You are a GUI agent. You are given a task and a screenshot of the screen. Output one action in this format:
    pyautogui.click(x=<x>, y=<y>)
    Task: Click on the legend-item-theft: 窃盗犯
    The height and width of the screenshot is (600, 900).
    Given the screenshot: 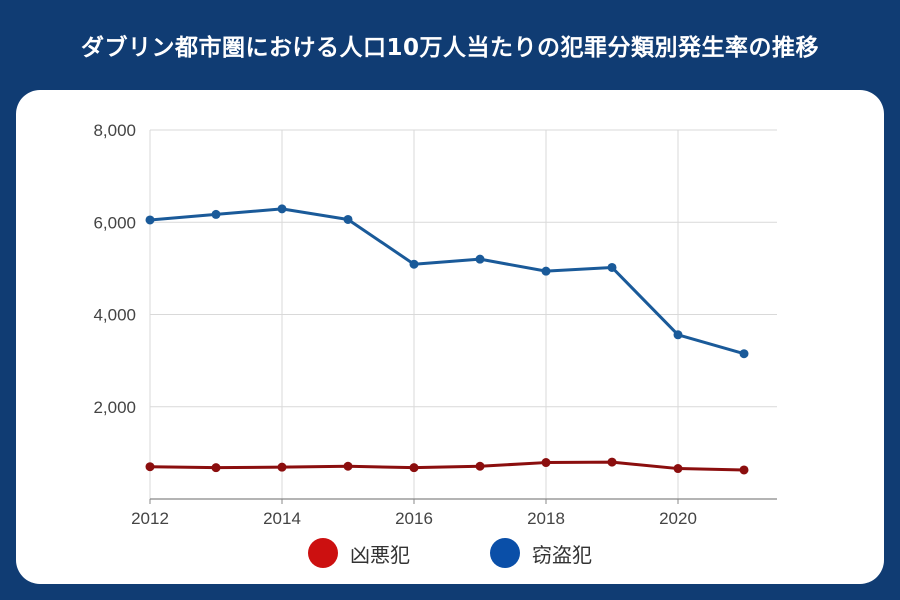 What is the action you would take?
    pyautogui.click(x=541, y=553)
    